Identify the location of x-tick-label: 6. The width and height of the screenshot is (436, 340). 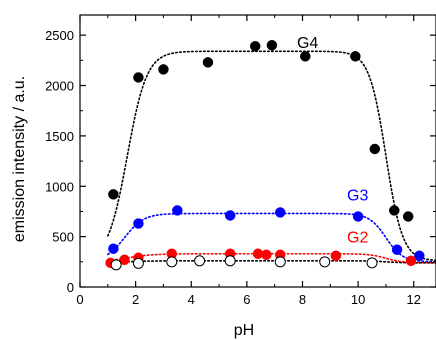
(246, 299).